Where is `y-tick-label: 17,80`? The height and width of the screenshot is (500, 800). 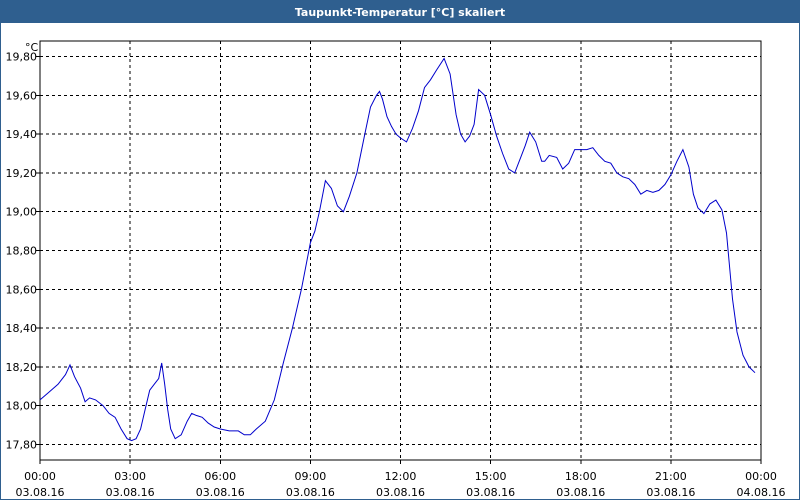 y-tick-label: 17,80 is located at coordinates (22, 444).